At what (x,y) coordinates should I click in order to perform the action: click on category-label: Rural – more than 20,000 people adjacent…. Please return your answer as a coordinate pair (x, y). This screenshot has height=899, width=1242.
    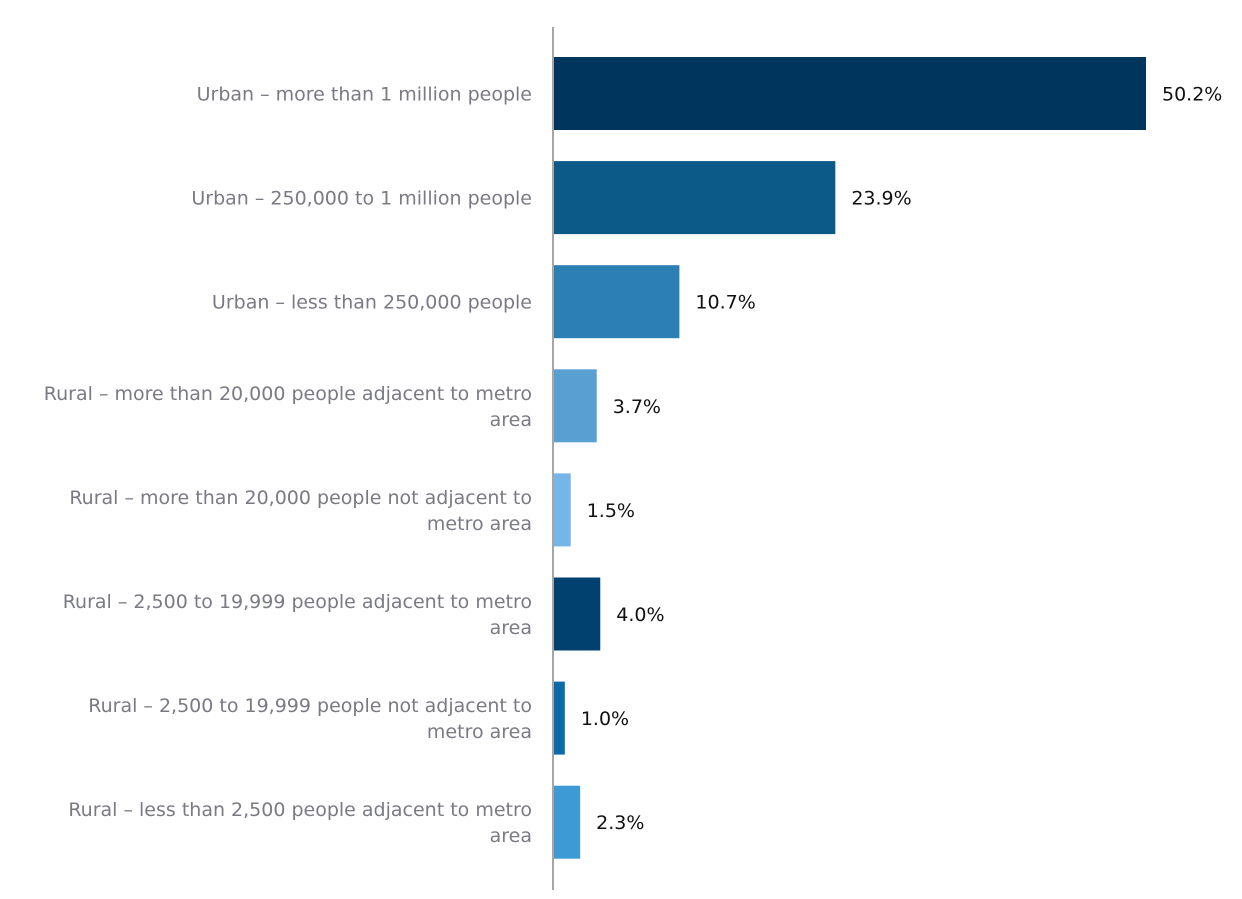
    Looking at the image, I should click on (288, 407).